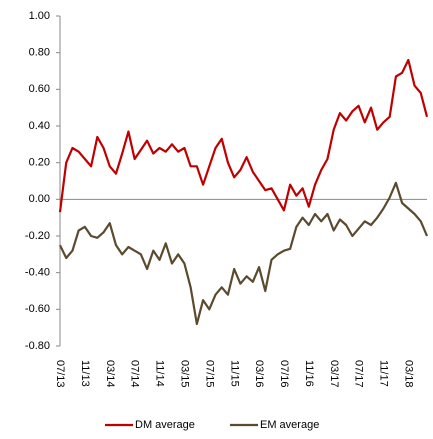  Describe the element at coordinates (39, 163) in the screenshot. I see `y-tick-label: 0.20` at that location.